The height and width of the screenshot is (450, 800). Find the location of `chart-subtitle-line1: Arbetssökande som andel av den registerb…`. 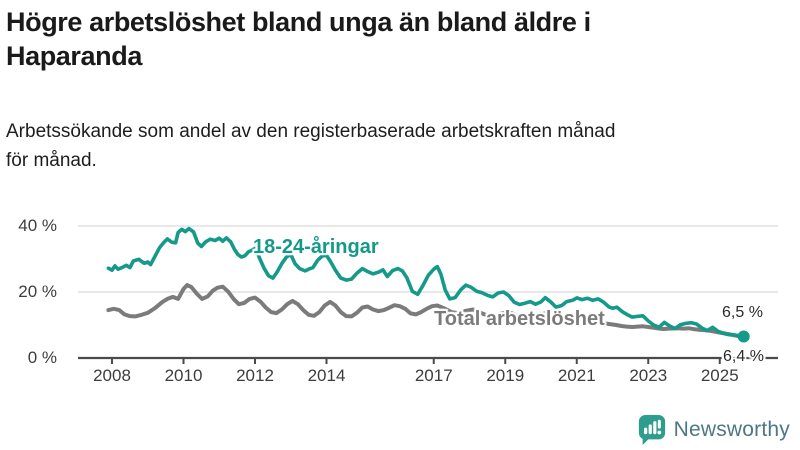

chart-subtitle-line1: Arbetssökande som andel av den registerb… is located at coordinates (311, 131).